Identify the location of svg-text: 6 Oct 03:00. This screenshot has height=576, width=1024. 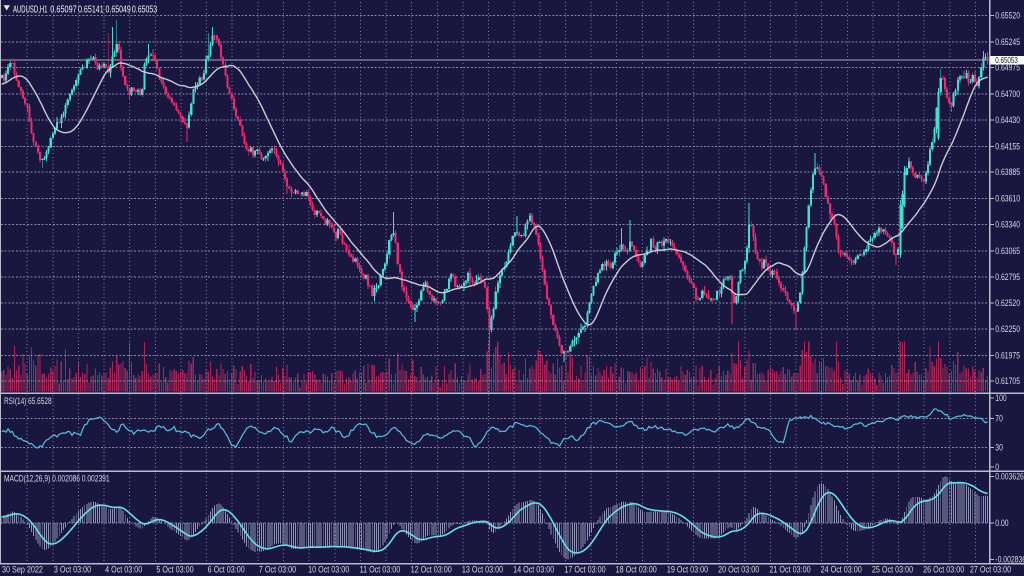
(226, 569).